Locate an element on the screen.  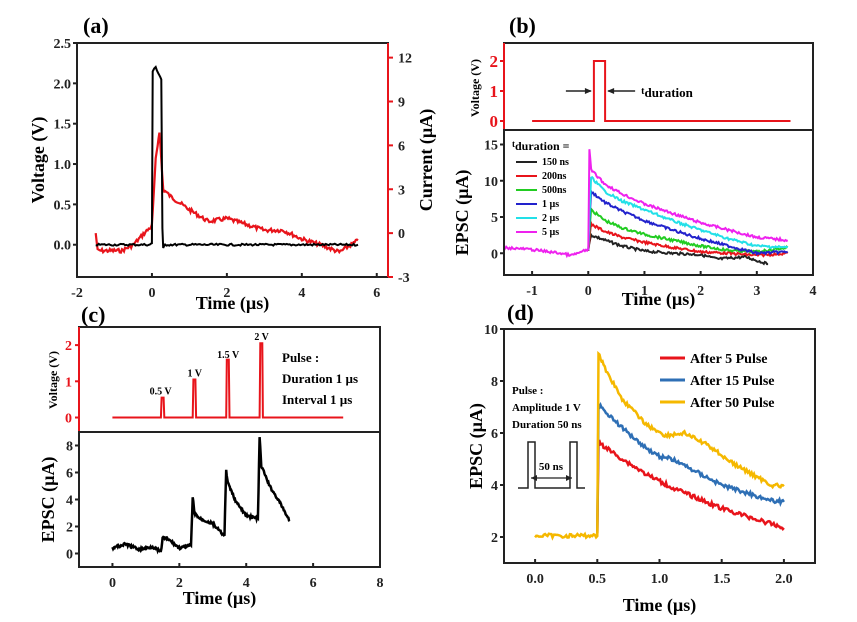
x-axis-label-c: Time (µs) is located at coordinates (220, 598).